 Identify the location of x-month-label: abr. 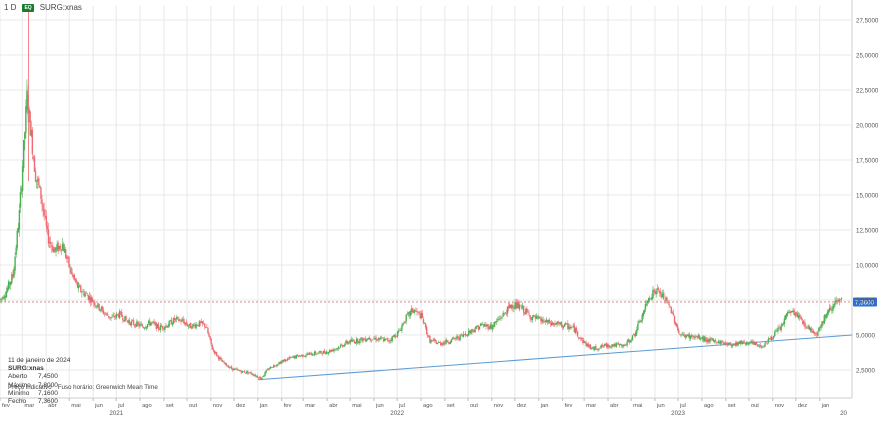
(614, 406).